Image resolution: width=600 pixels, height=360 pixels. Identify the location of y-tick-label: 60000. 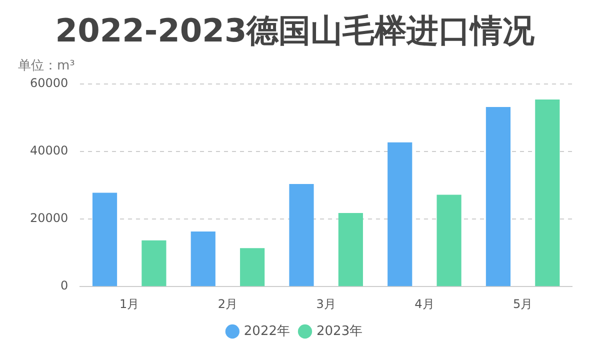
(49, 83).